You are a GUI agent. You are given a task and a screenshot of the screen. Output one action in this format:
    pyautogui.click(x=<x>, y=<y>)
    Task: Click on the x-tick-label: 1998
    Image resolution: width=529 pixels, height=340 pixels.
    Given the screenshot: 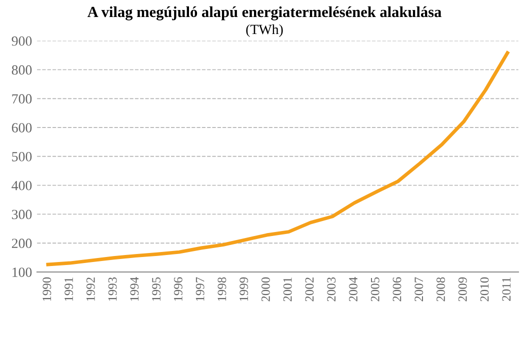 What is the action you would take?
    pyautogui.click(x=222, y=289)
    